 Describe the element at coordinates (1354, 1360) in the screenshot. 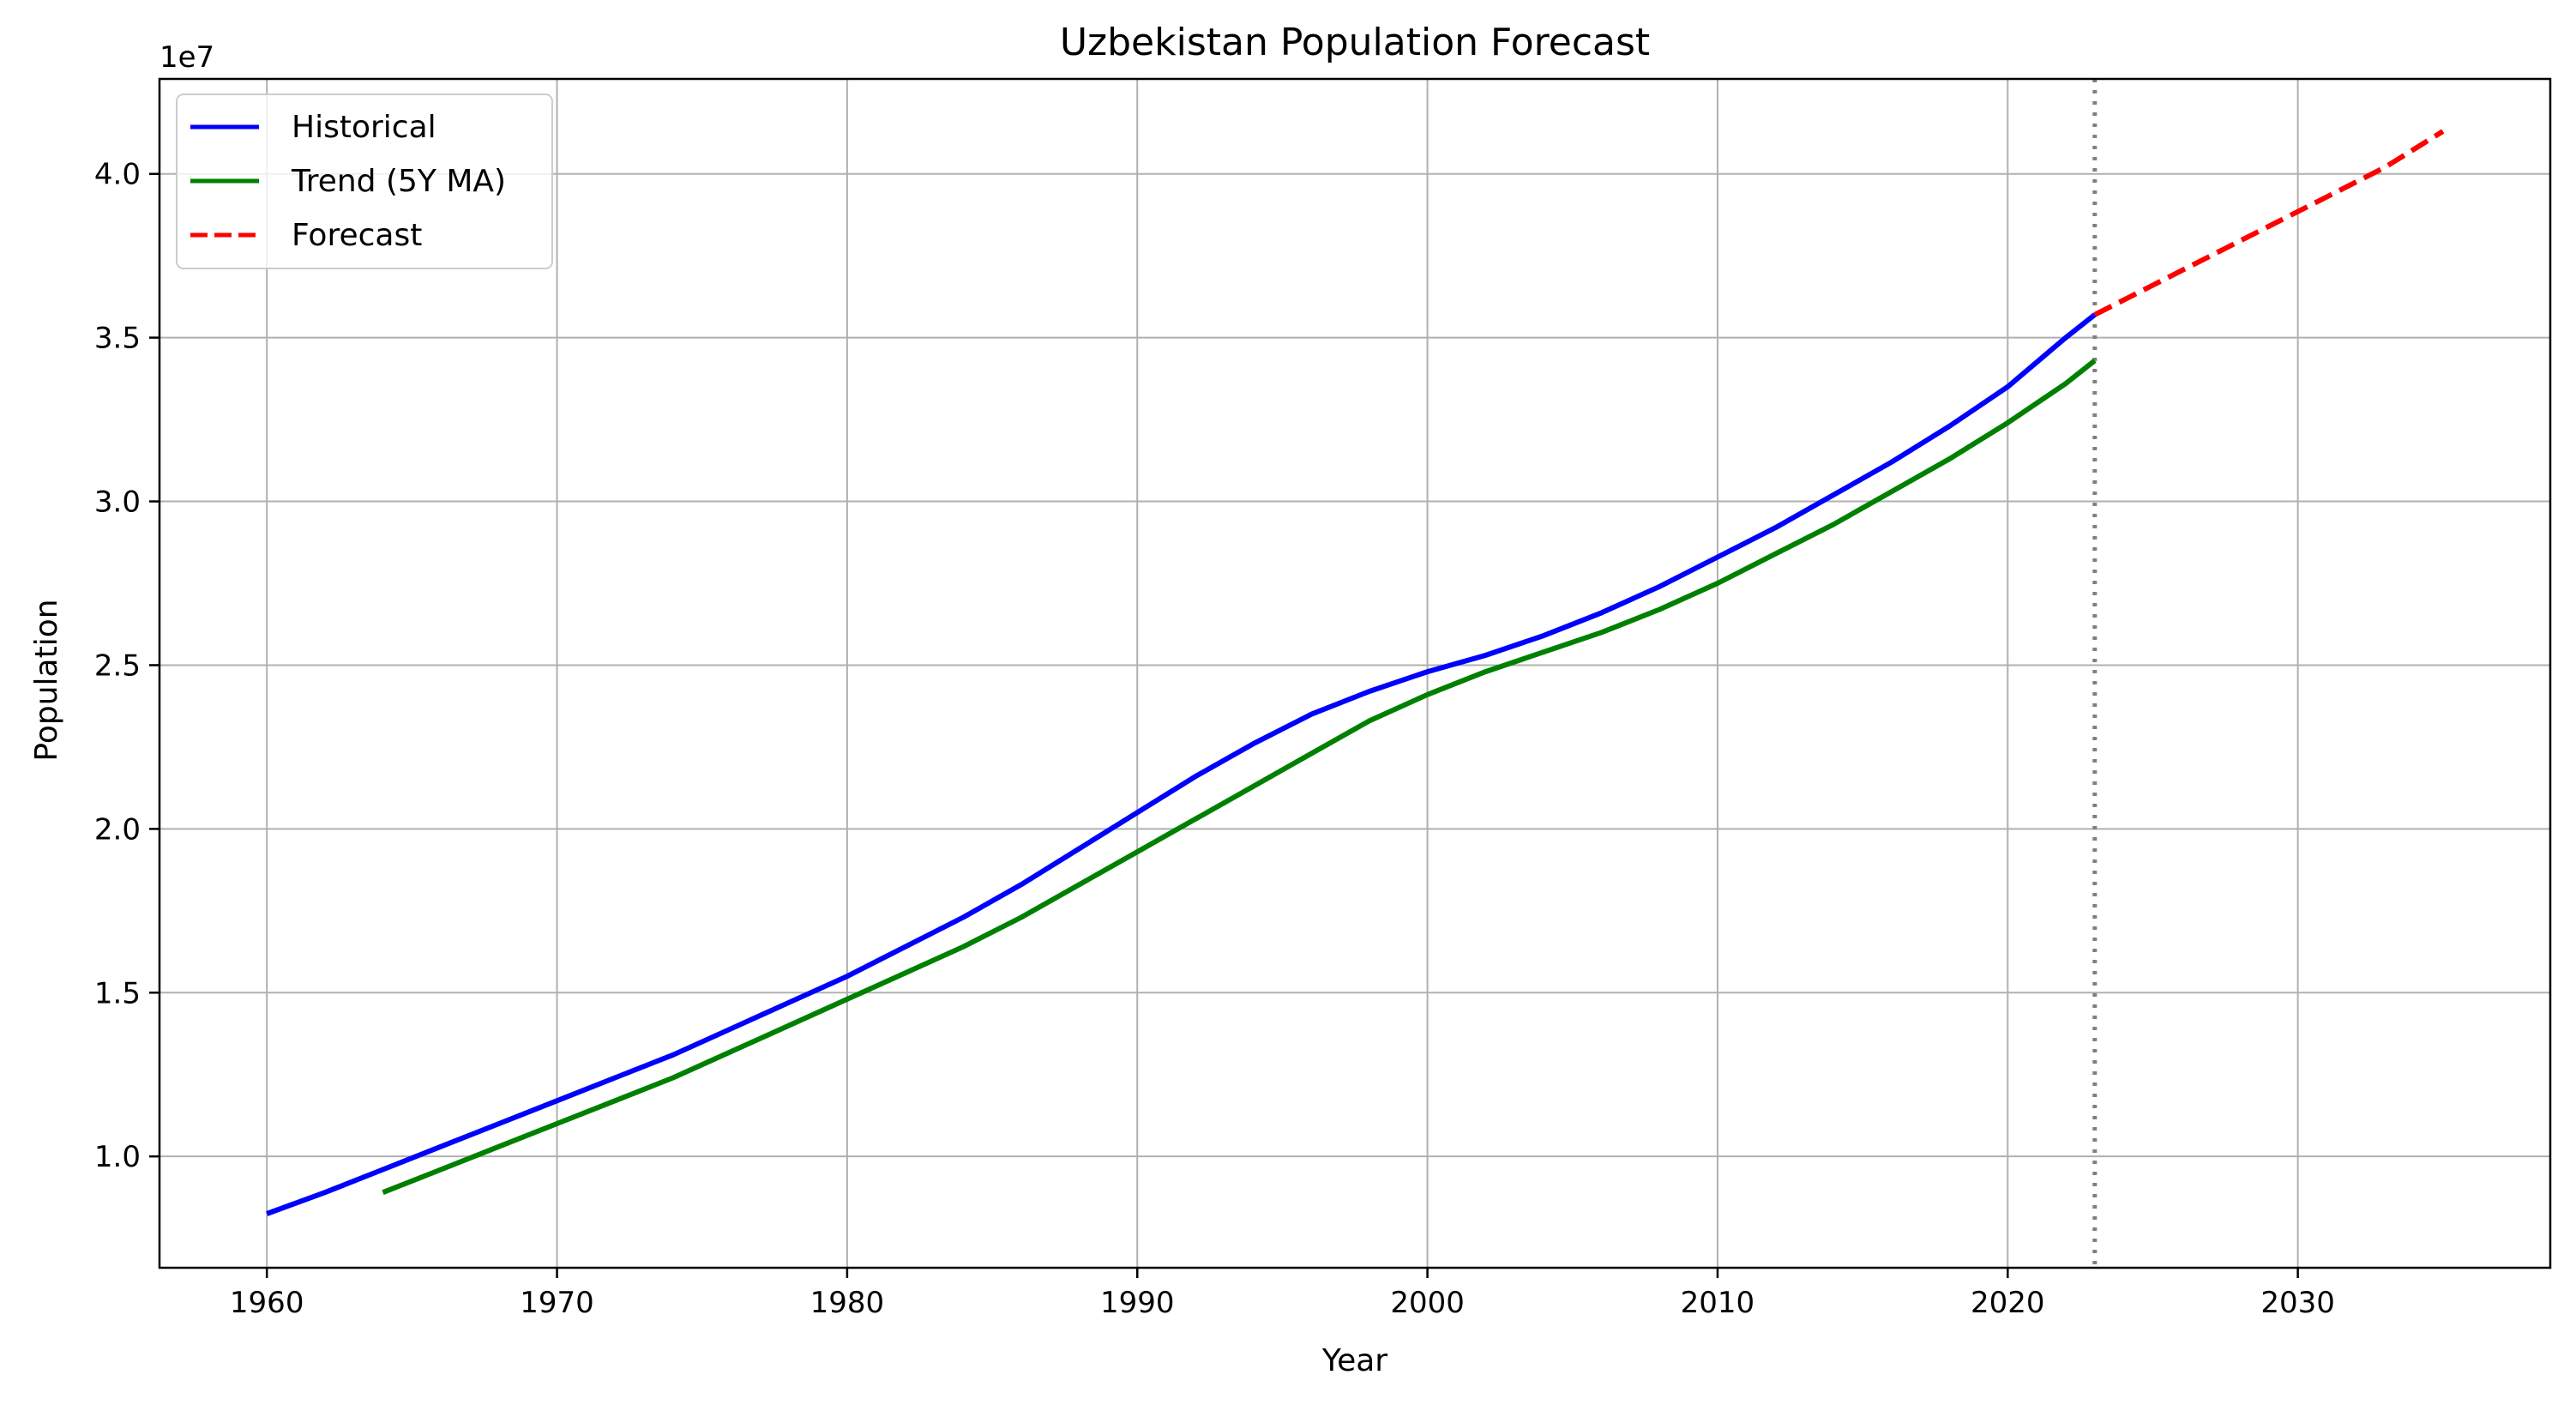

I see `x-axis-label: Year` at that location.